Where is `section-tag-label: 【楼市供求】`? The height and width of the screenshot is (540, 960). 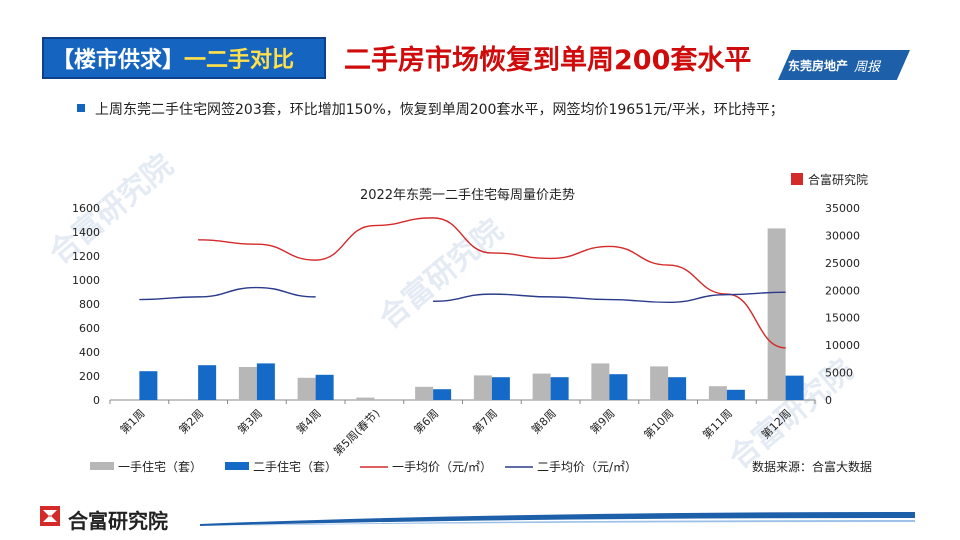
section-tag-label: 【楼市供求】 is located at coordinates (118, 60).